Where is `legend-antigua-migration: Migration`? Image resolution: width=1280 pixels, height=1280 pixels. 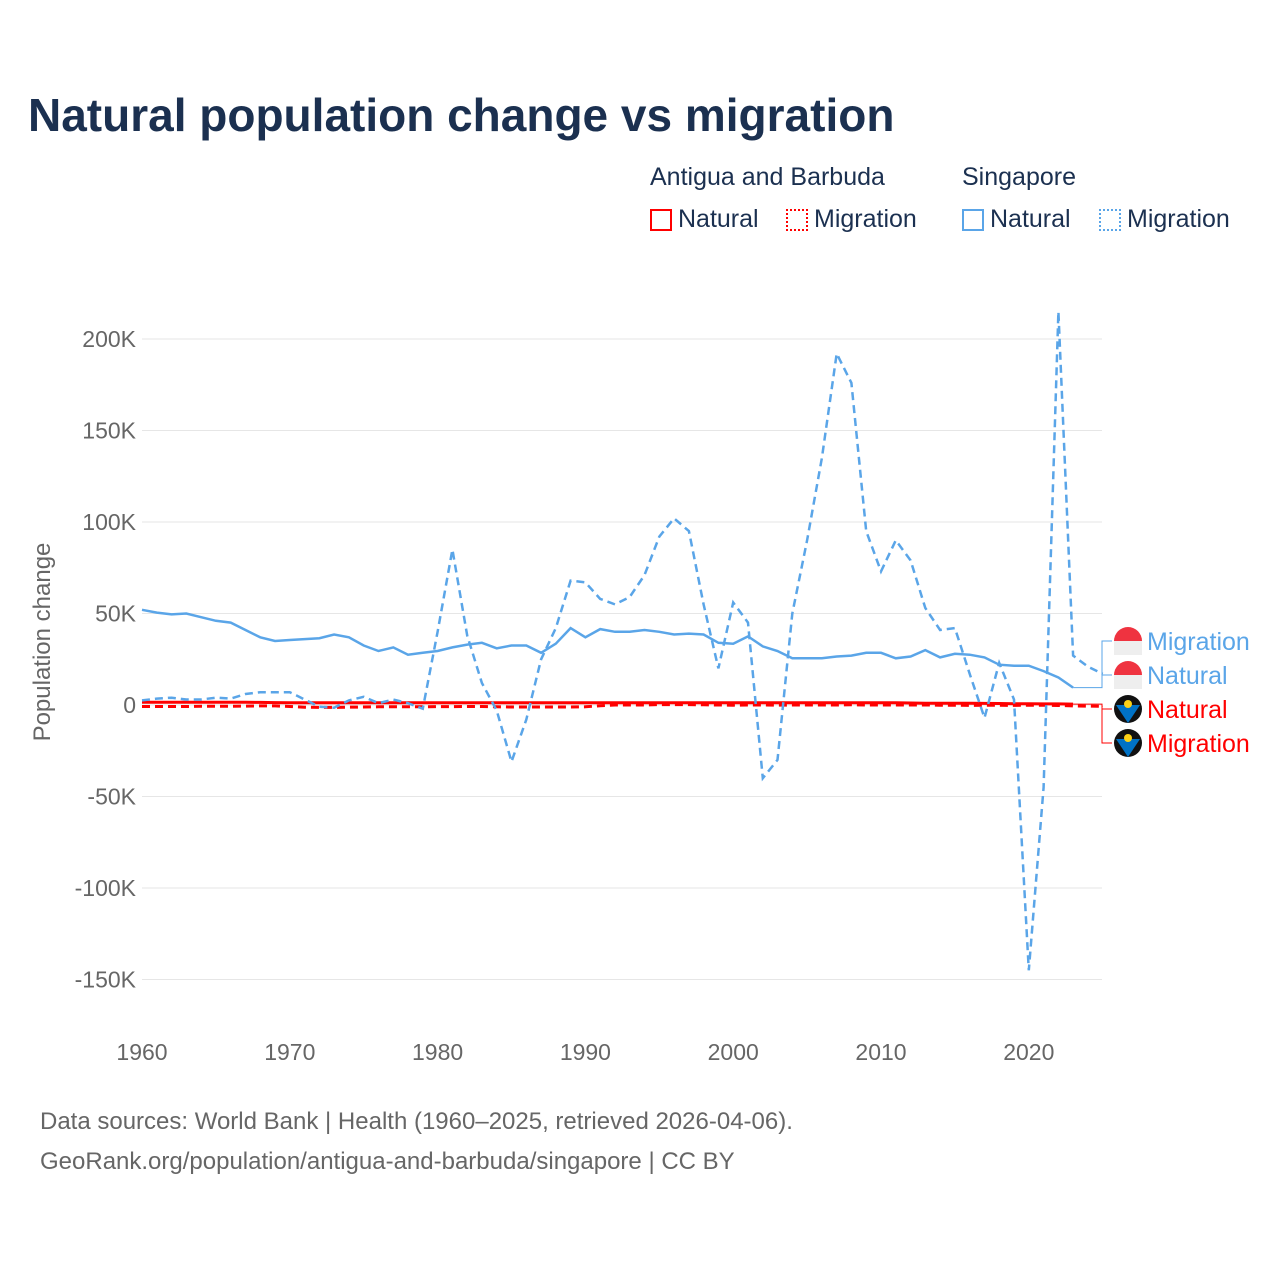 legend-antigua-migration: Migration is located at coordinates (851, 219).